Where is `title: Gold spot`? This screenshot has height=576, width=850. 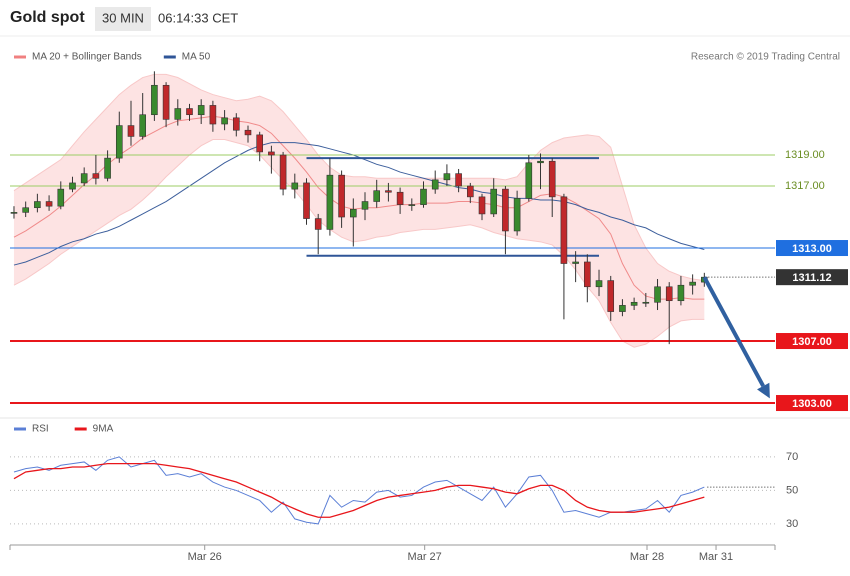 title: Gold spot is located at coordinates (47, 17).